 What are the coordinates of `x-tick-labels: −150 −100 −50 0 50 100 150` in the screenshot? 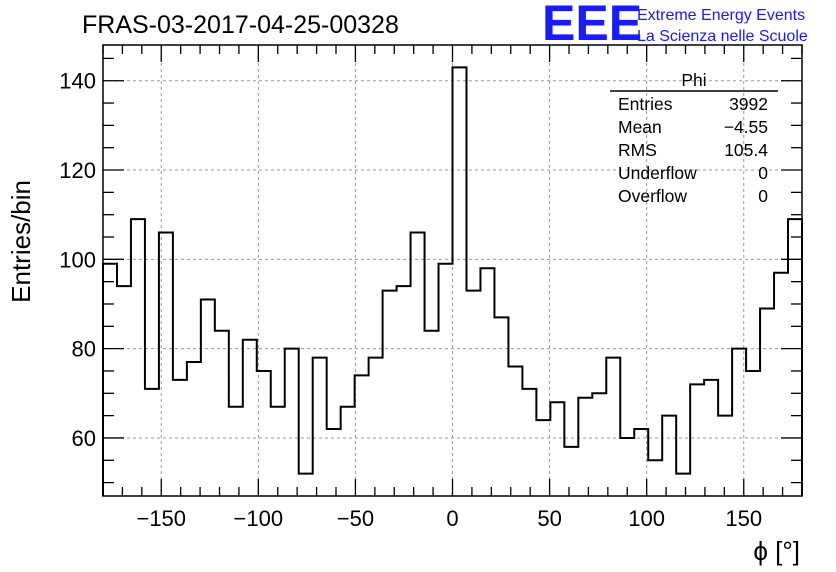 It's located at (449, 518).